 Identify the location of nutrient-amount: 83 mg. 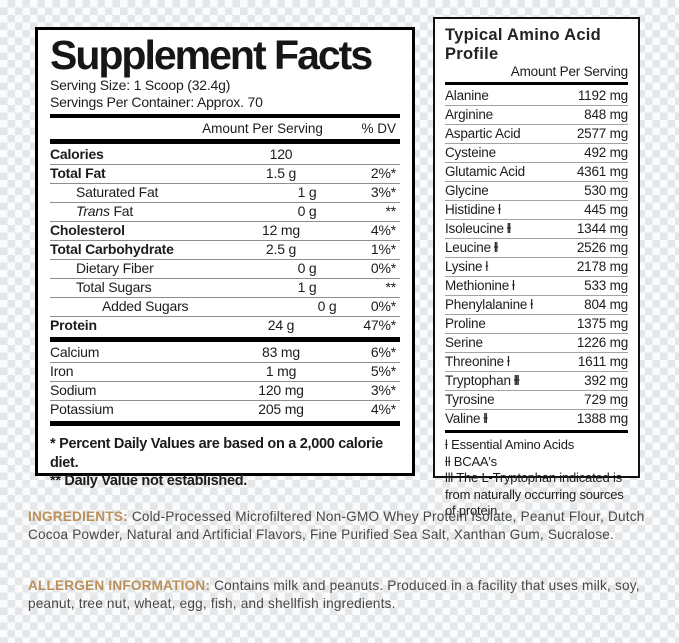
(281, 352).